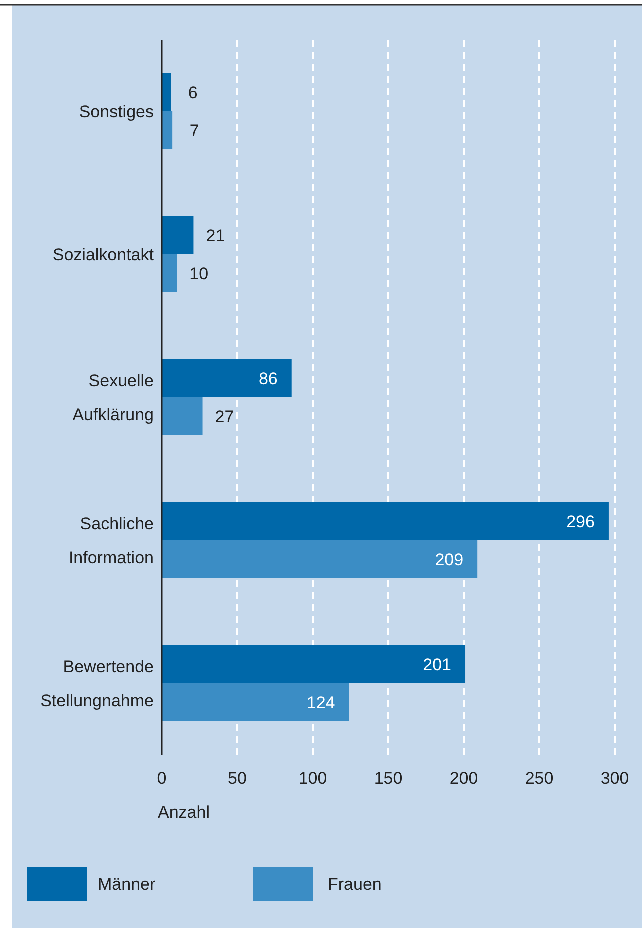  I want to click on x-tick-label: 150, so click(388, 778).